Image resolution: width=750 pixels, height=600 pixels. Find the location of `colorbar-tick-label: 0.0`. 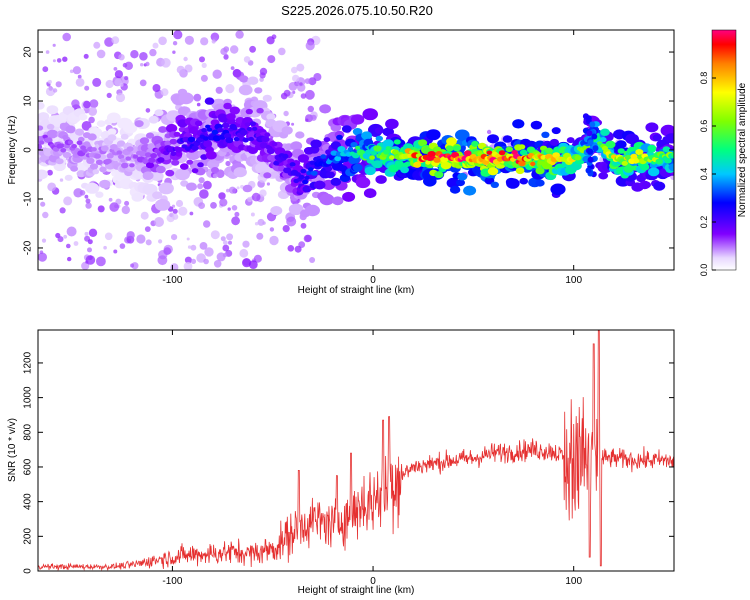

colorbar-tick-label: 0.0 is located at coordinates (704, 270).